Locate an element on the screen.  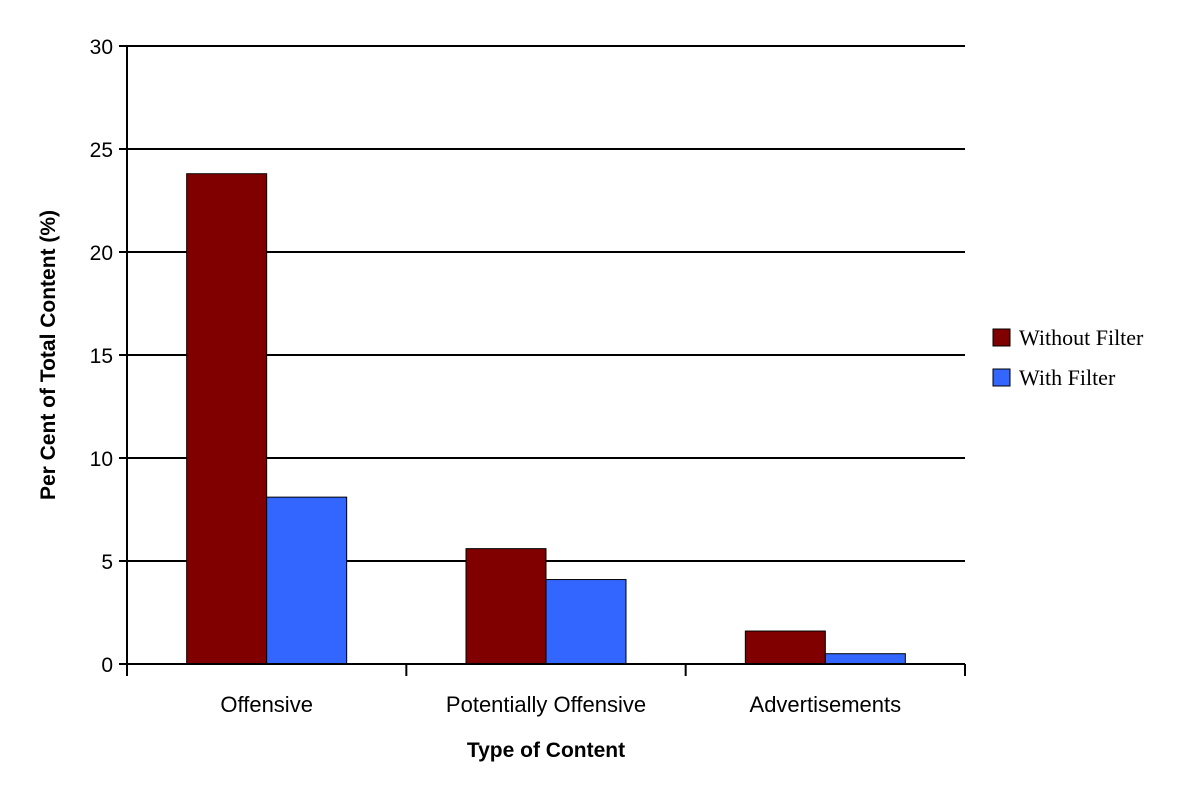
x-tick-label: Offensive is located at coordinates (266, 704).